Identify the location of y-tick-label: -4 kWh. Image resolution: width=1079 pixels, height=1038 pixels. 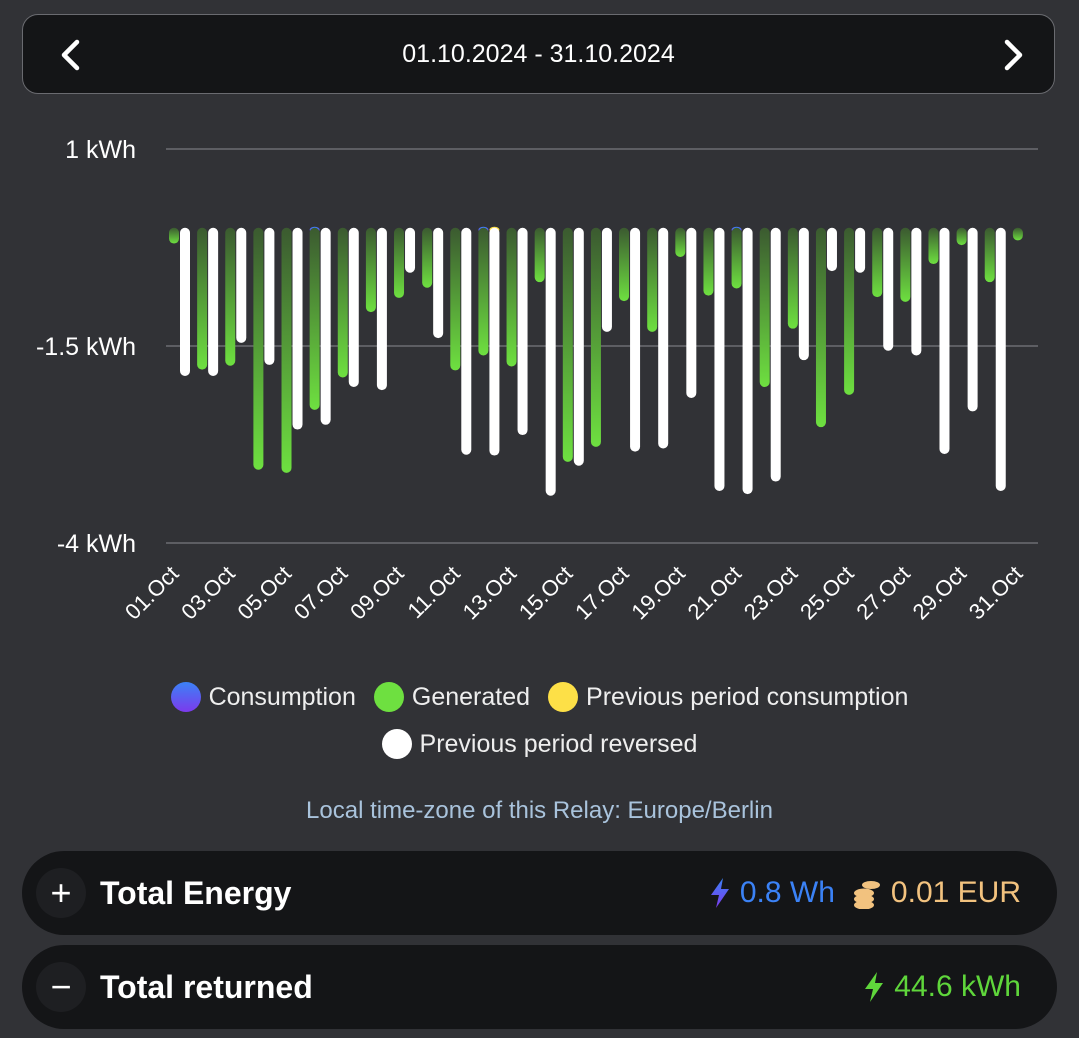
(96, 544).